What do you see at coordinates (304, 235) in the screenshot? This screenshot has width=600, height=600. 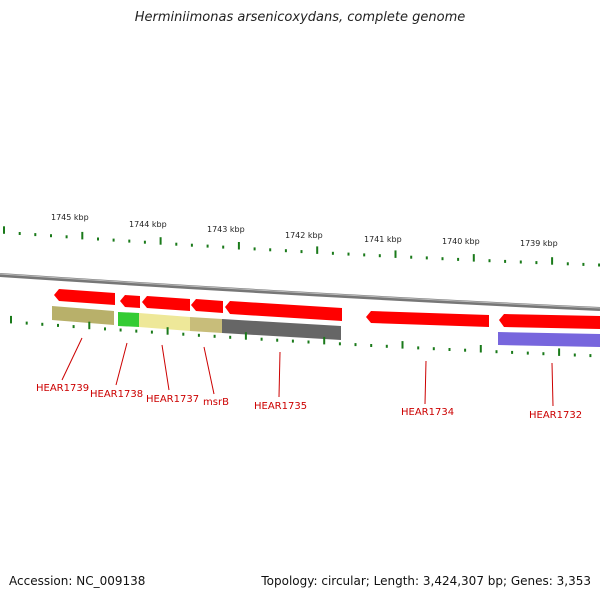 I see `scale-label-1742: 1742 kbp` at bounding box center [304, 235].